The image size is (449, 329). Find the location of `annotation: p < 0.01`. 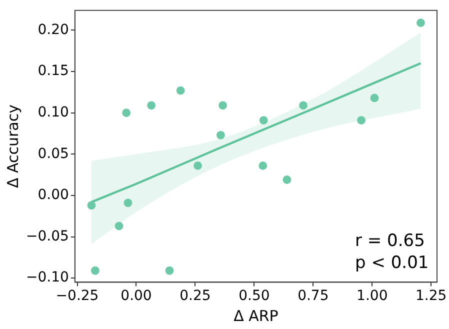

annotation: p < 0.01 is located at coordinates (392, 263).